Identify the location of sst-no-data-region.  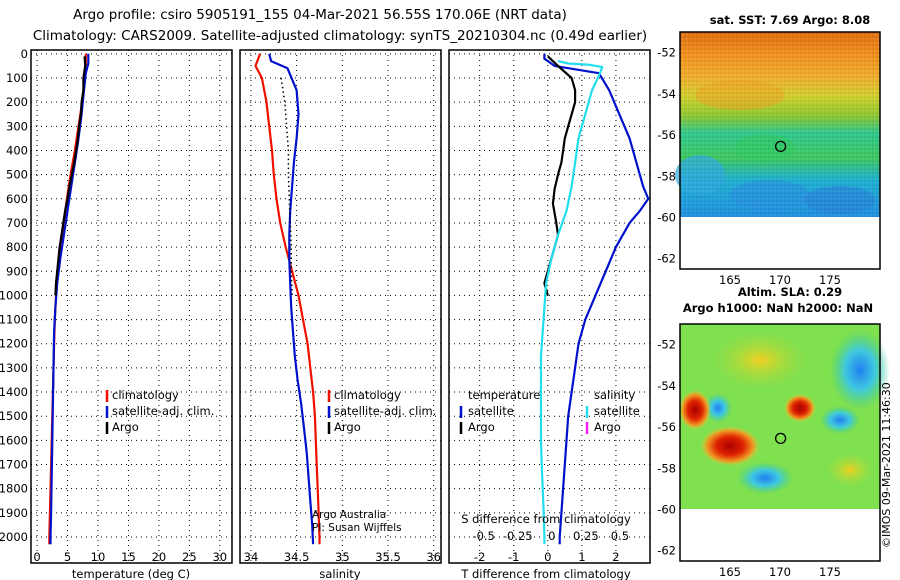
(780, 243).